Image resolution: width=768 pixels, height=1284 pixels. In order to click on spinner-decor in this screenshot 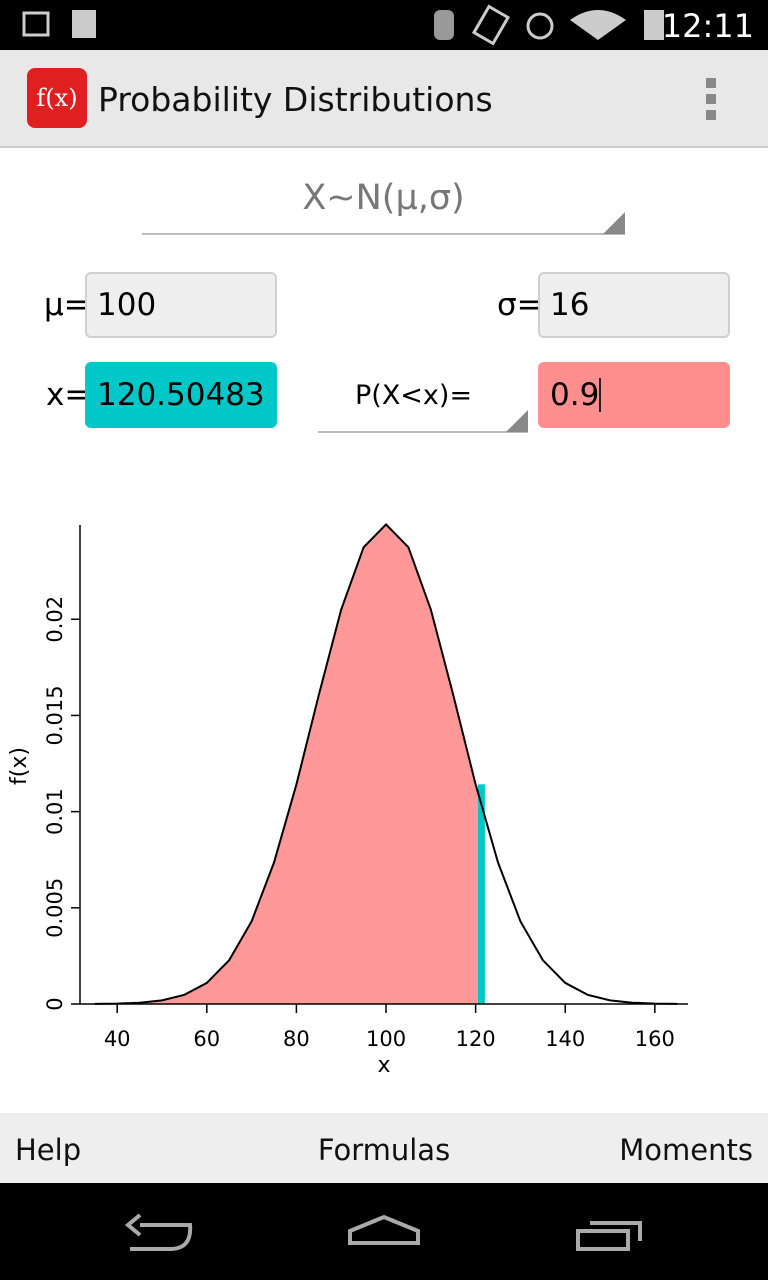, I will do `click(383, 322)`.